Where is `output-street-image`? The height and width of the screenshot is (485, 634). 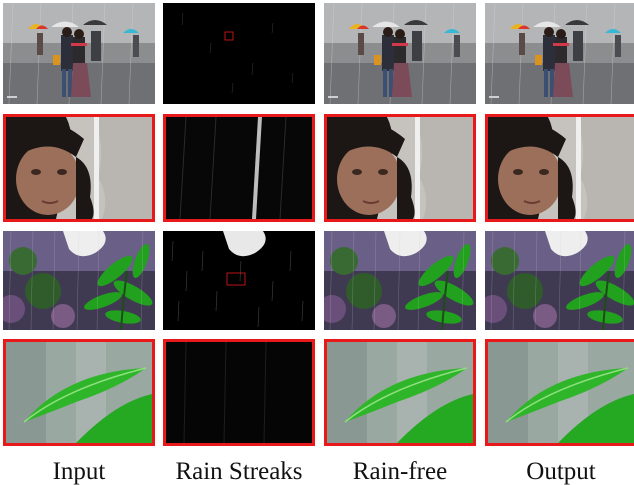
output-street-image is located at coordinates (559, 53).